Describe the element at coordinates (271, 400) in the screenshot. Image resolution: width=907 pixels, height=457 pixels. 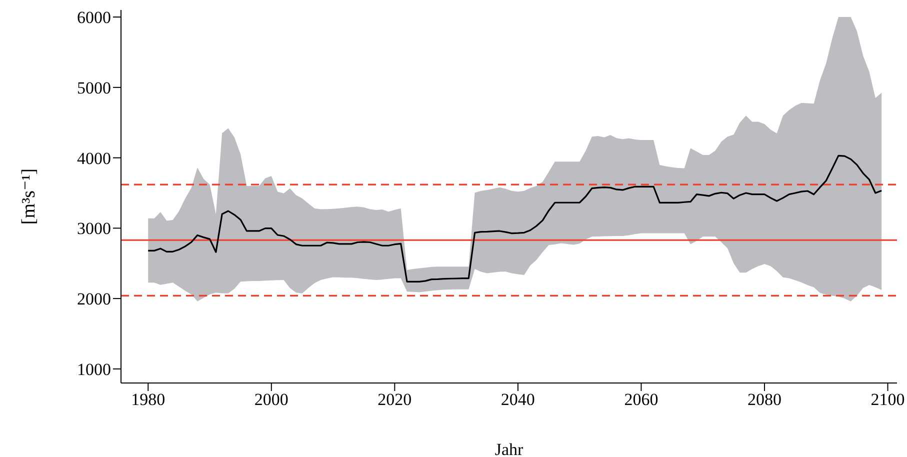
I see `x-tick-label: 2000` at that location.